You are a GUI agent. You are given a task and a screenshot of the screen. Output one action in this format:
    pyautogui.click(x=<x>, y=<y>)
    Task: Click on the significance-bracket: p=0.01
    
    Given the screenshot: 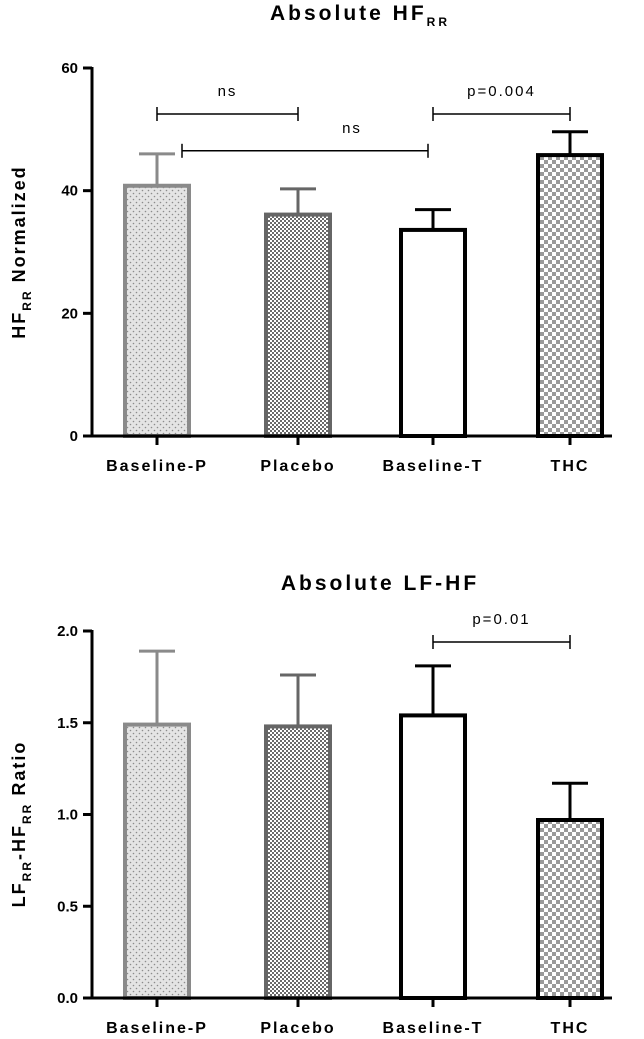 What is the action you would take?
    pyautogui.click(x=501, y=630)
    